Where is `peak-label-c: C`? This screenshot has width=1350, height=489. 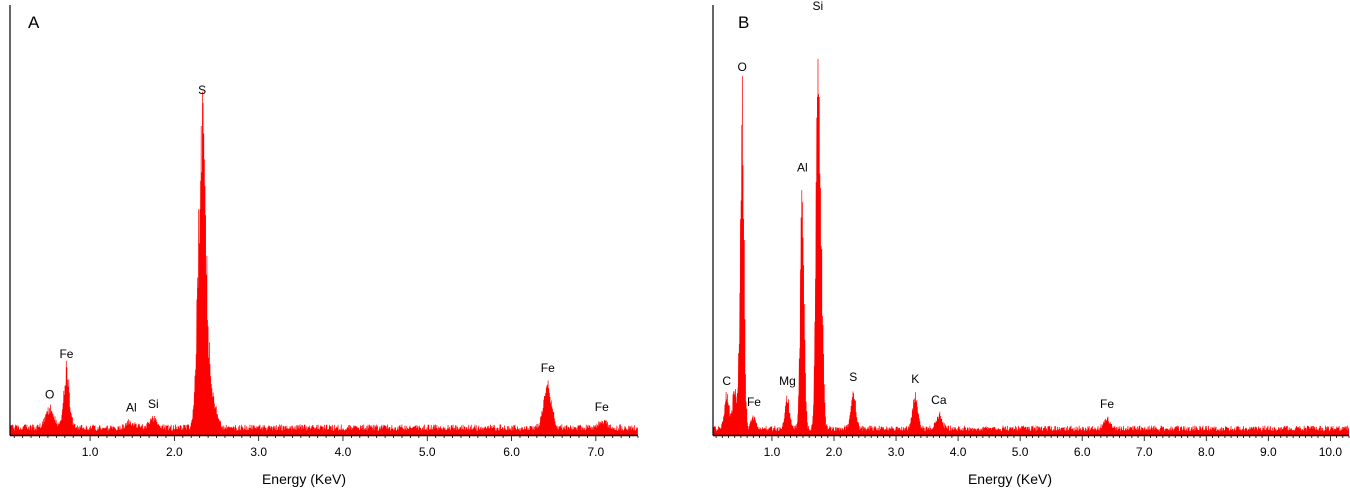
peak-label-c: C is located at coordinates (726, 381).